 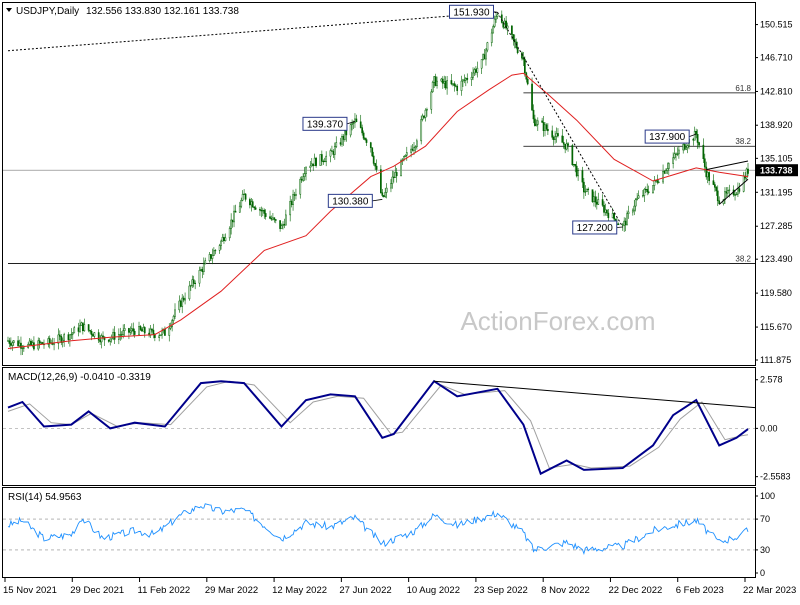 What do you see at coordinates (30, 590) in the screenshot?
I see `x-tick-label: 15 Nov 2021` at bounding box center [30, 590].